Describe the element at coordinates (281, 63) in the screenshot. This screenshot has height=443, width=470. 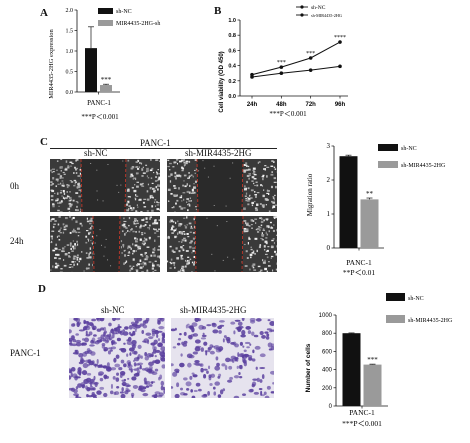
I see `significance-label: ***` at that location.